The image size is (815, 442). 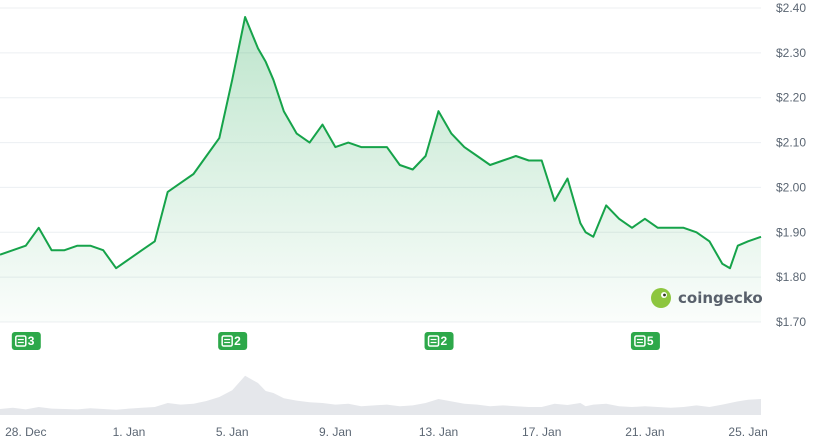 What do you see at coordinates (644, 432) in the screenshot?
I see `x-tick-label: 21. Jan` at bounding box center [644, 432].